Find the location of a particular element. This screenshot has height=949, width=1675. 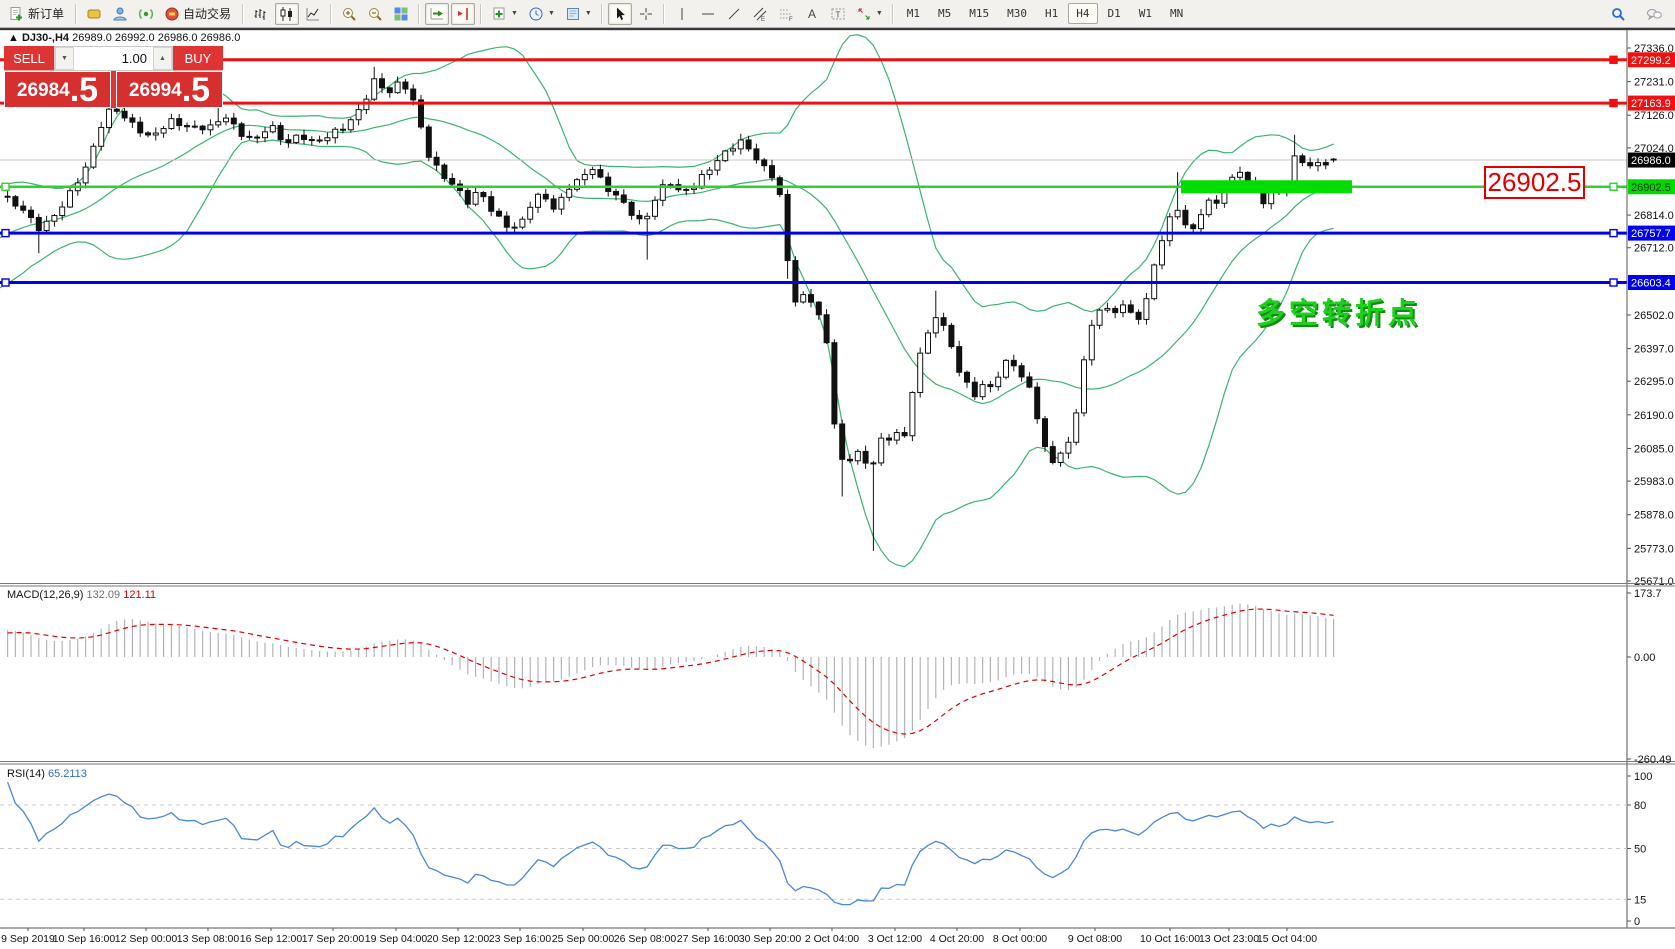

timeframe-m30-button: M30 is located at coordinates (1017, 13).